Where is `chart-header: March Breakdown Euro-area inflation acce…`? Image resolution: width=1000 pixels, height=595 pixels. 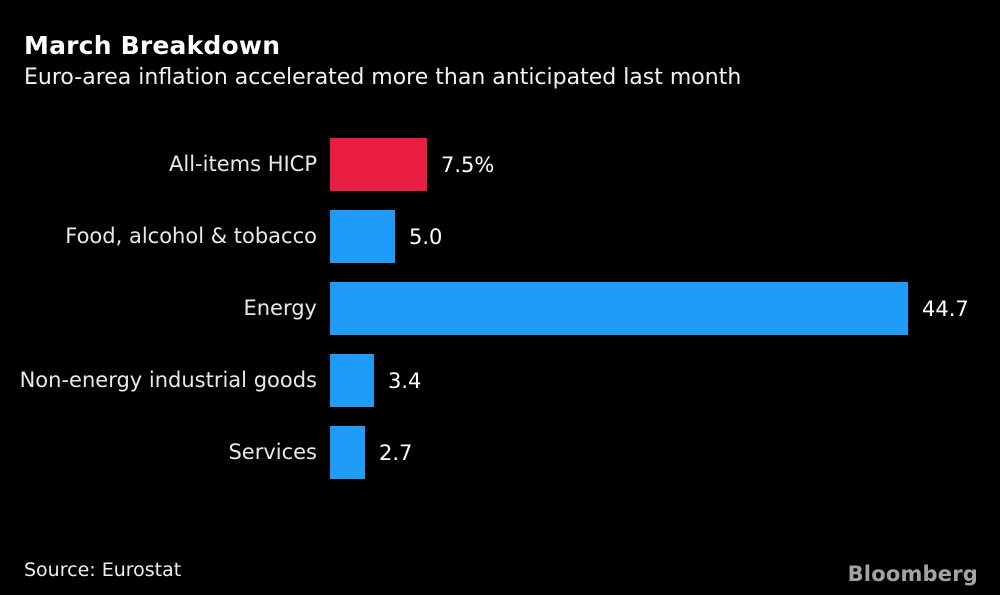 chart-header: March Breakdown Euro-area inflation acce… is located at coordinates (502, 61).